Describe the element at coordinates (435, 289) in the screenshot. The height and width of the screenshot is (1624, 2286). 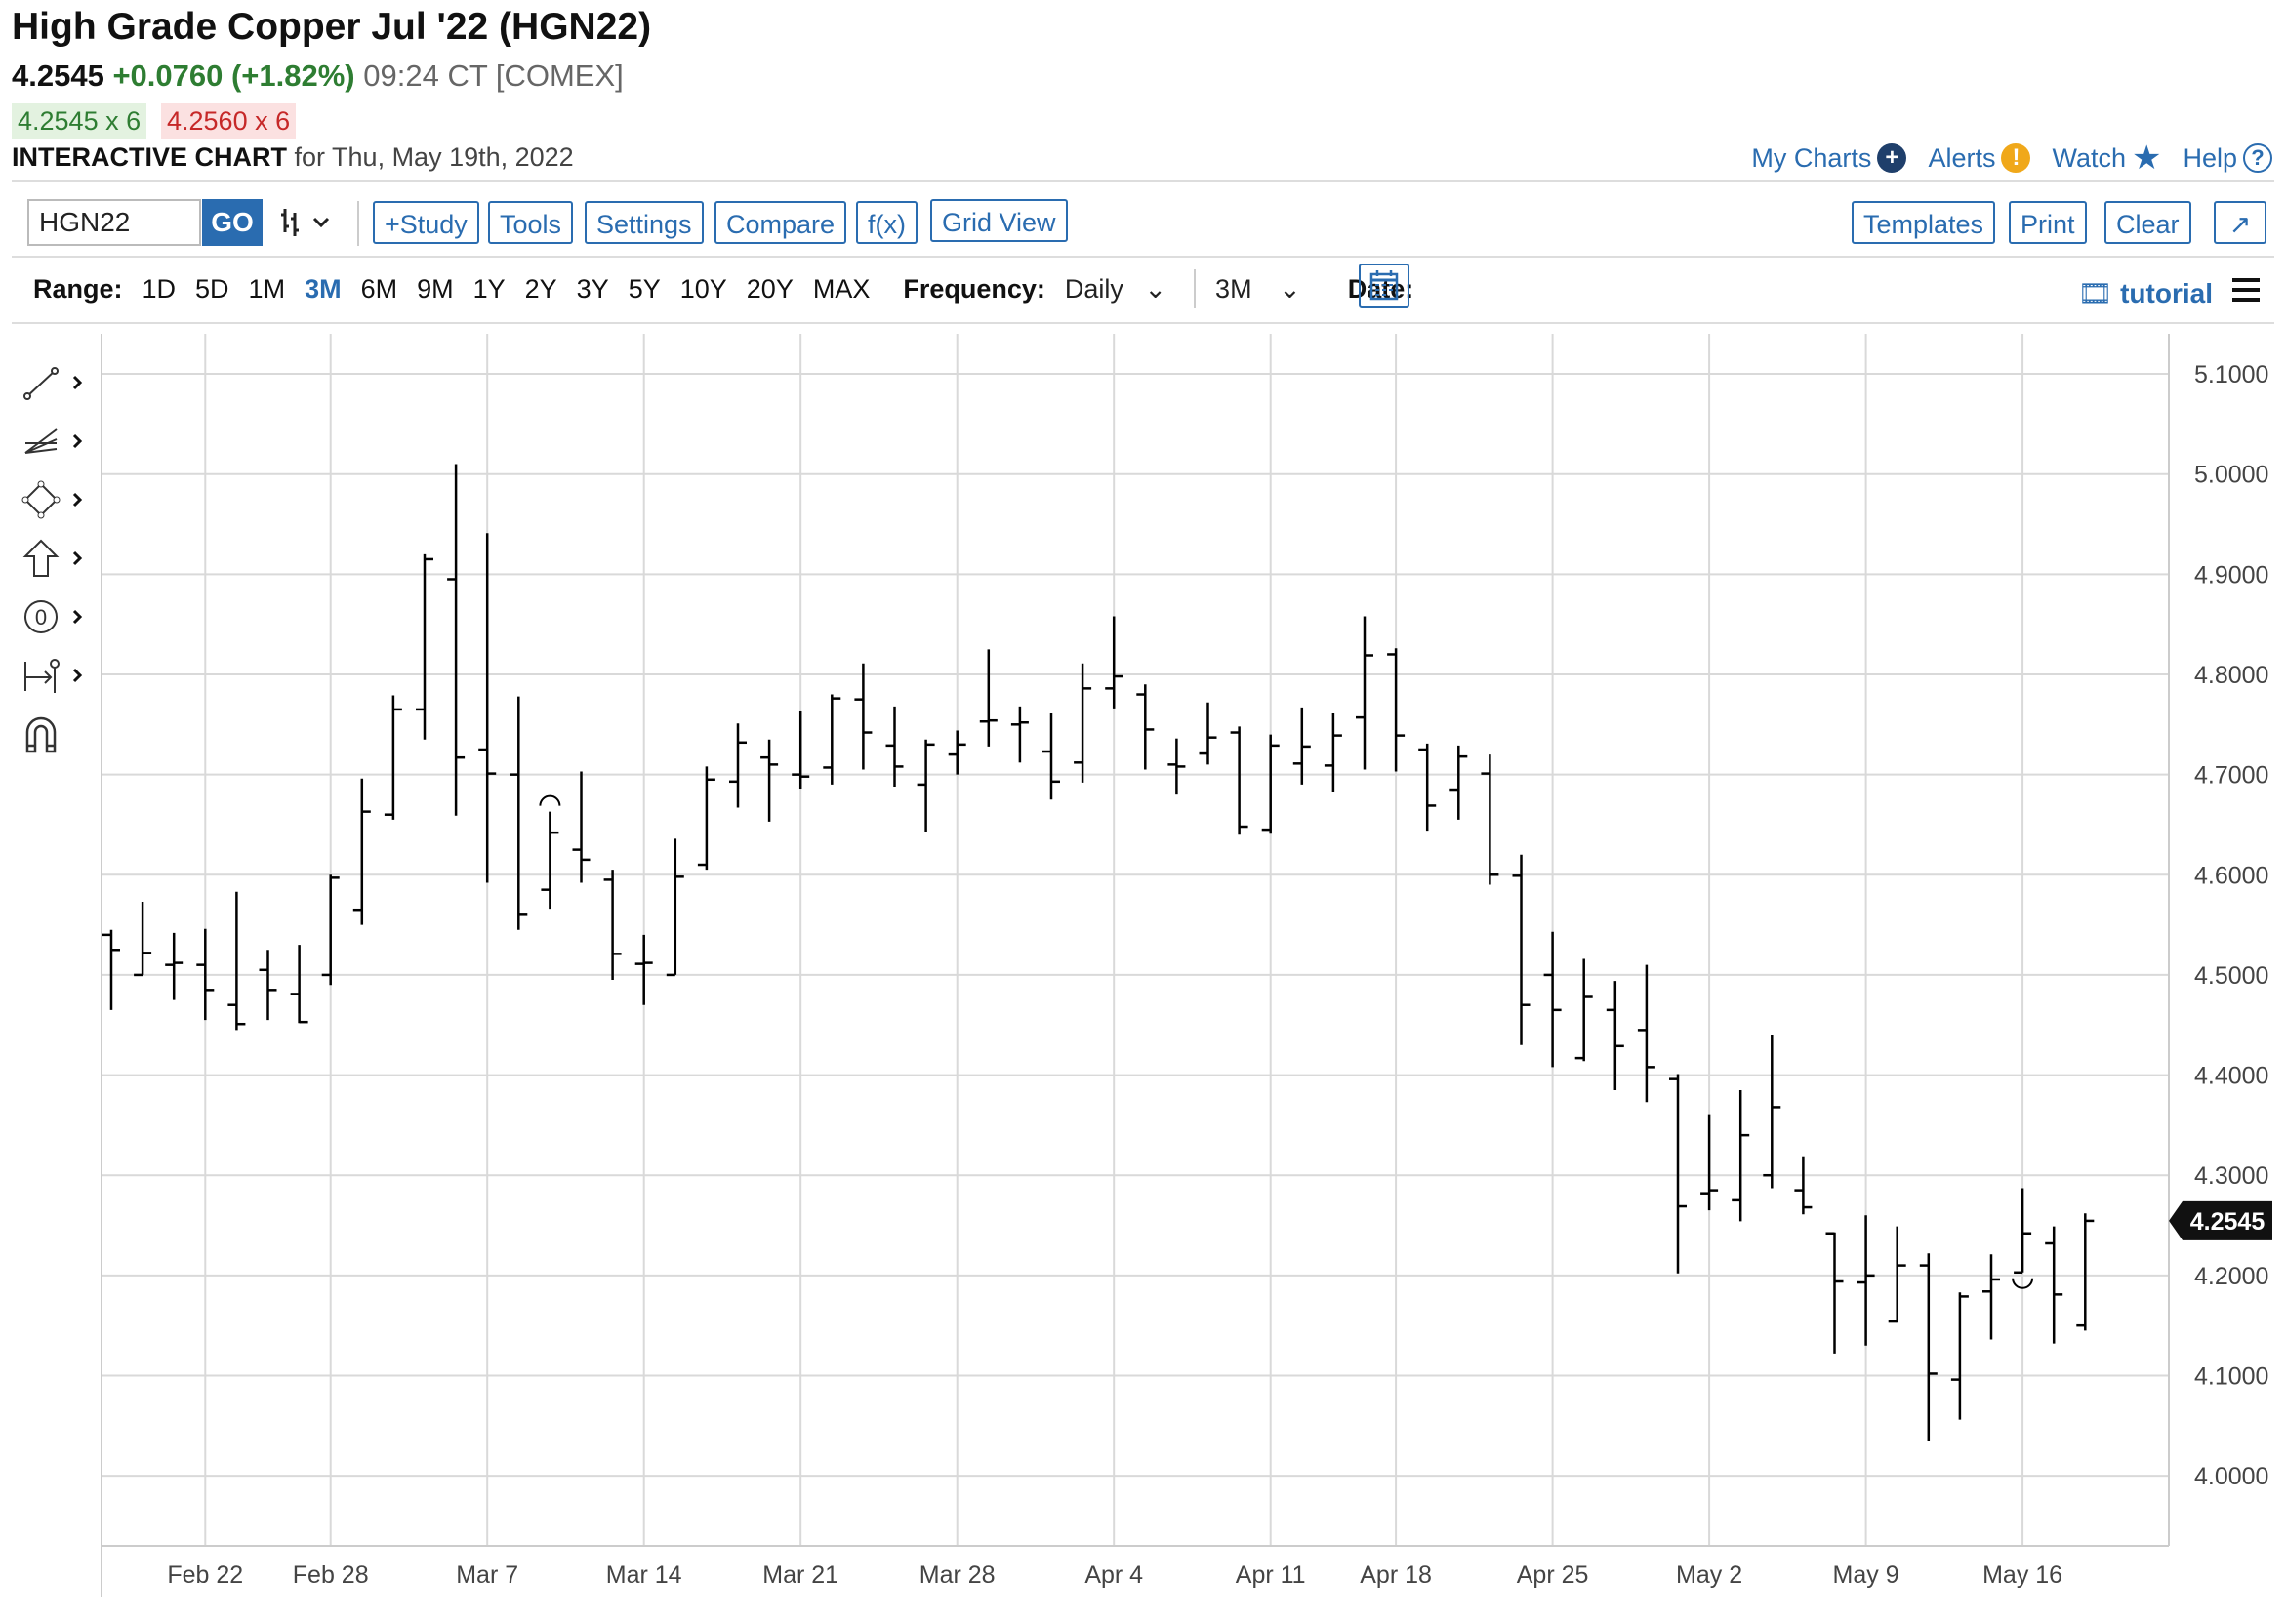
I see `range-9m: 9M` at that location.